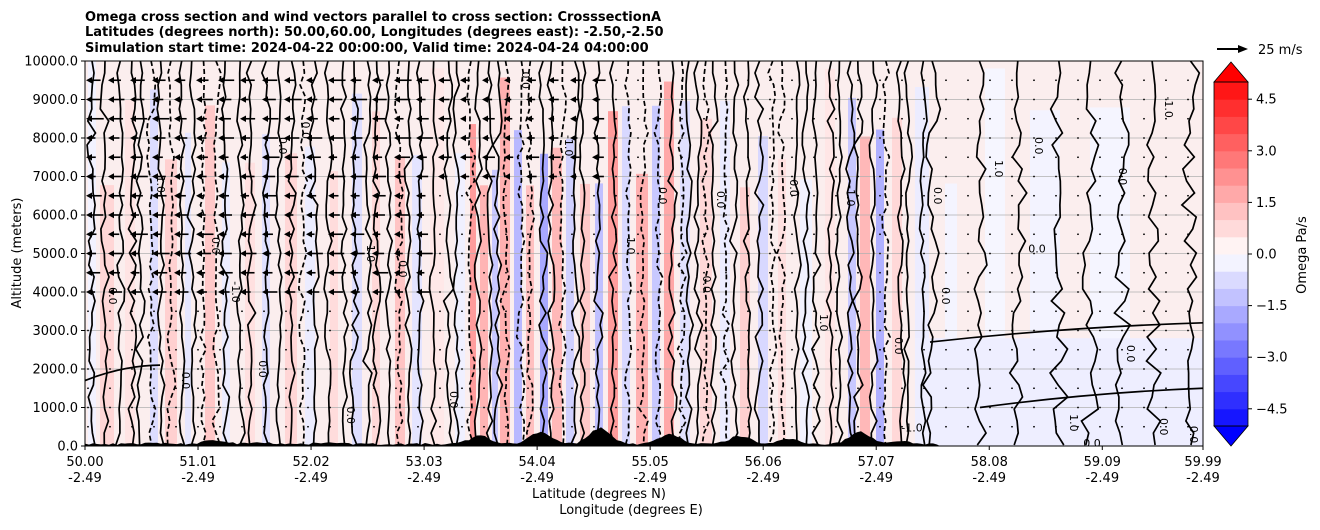 This screenshot has width=1320, height=530. I want to click on contour-label: -1.0, so click(568, 145).